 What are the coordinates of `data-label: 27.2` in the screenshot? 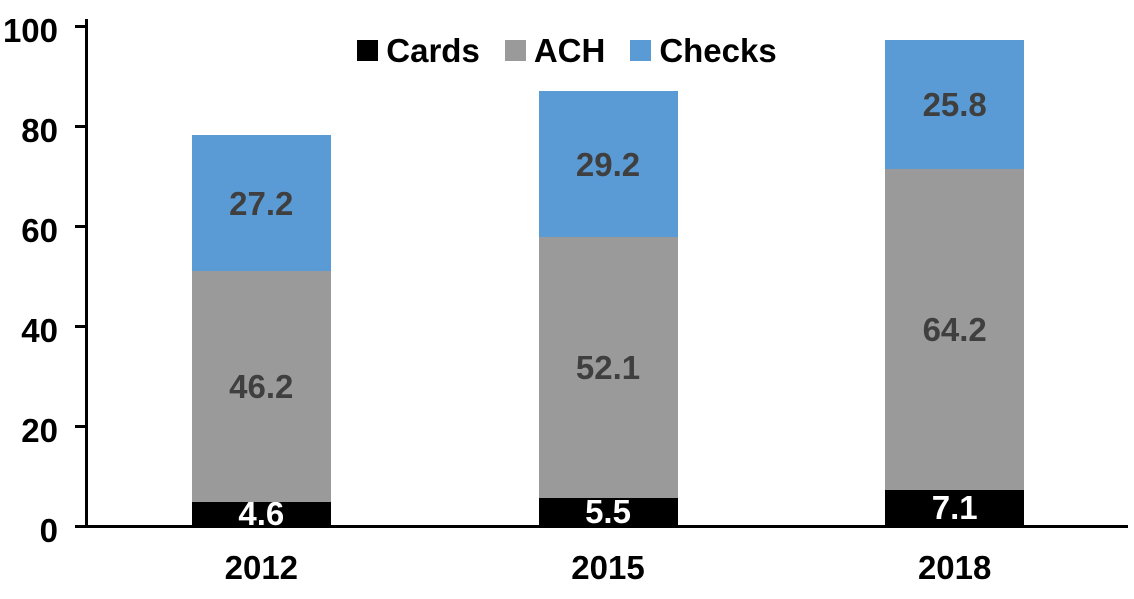 It's located at (261, 203).